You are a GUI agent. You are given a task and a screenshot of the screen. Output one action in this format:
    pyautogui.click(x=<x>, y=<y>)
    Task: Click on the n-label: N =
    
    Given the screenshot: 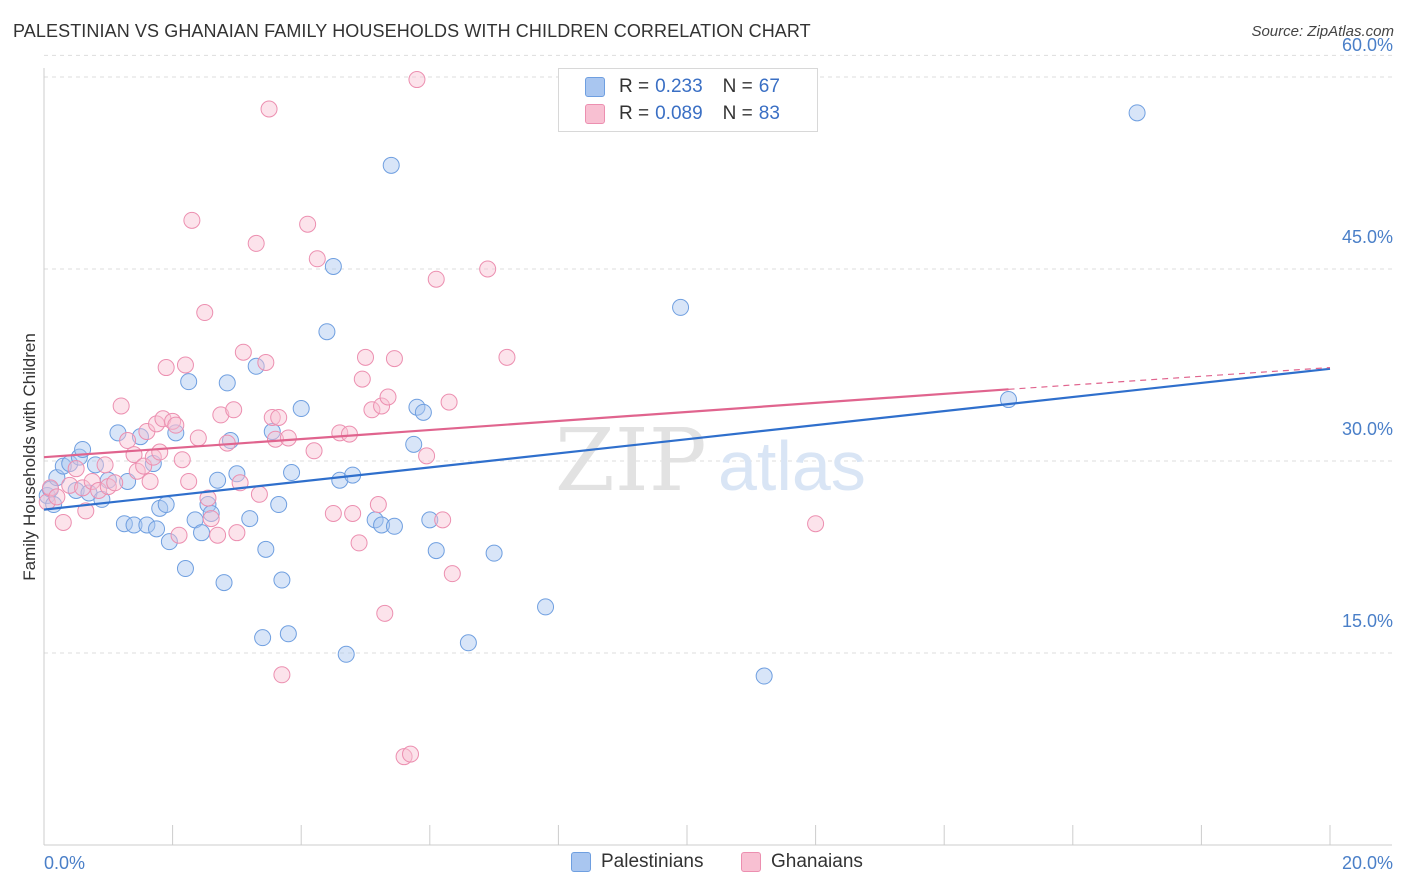 What is the action you would take?
    pyautogui.click(x=737, y=113)
    